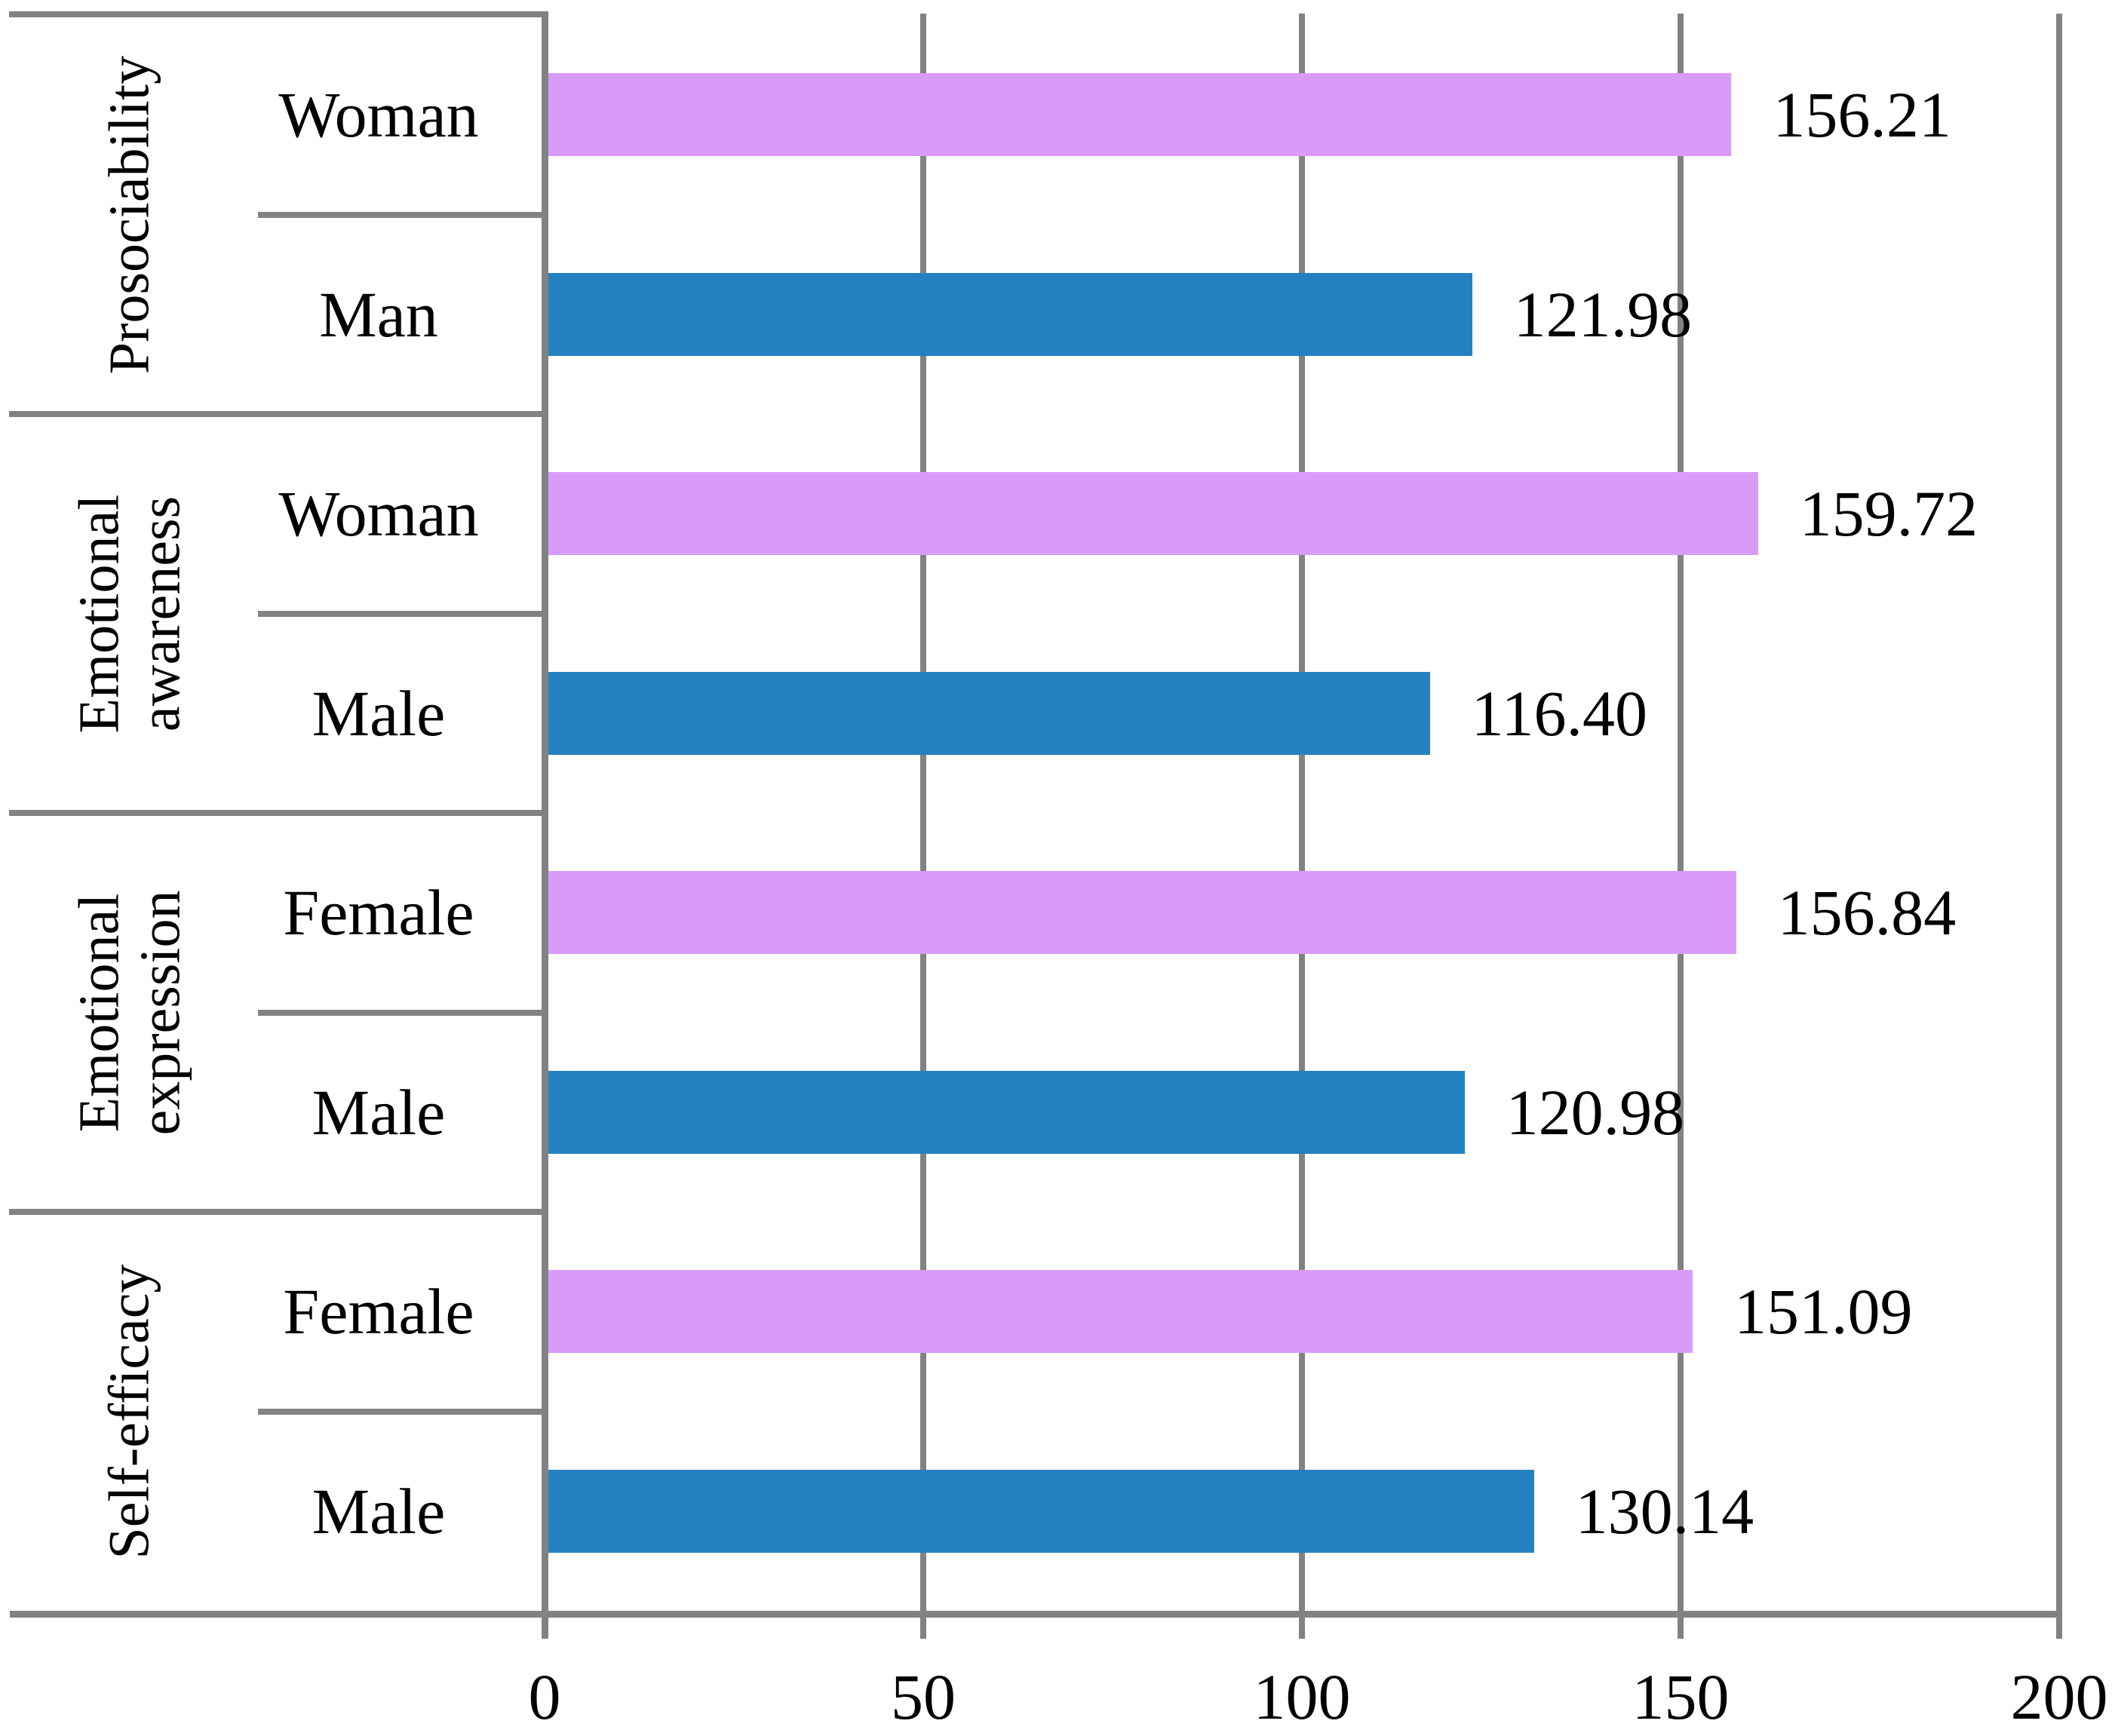 Image resolution: width=2112 pixels, height=1736 pixels. I want to click on group-label-text: Emotional awareness, so click(129, 614).